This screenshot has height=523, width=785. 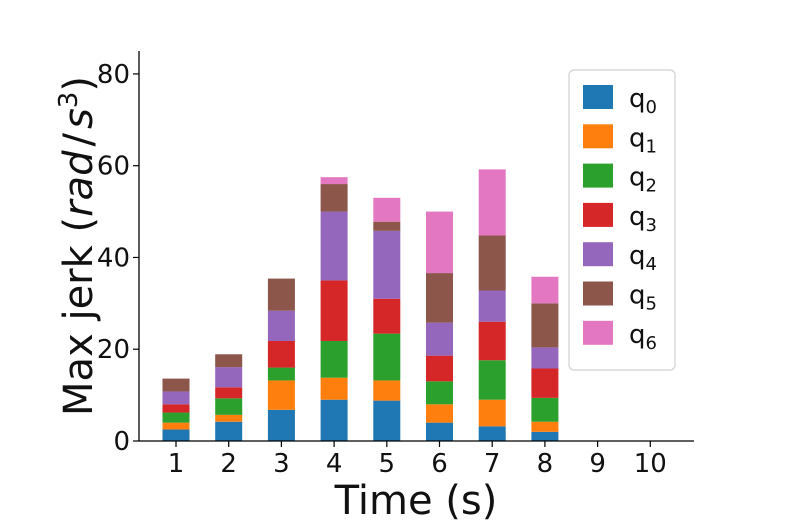 I want to click on bar-t7-q5, so click(x=492, y=263).